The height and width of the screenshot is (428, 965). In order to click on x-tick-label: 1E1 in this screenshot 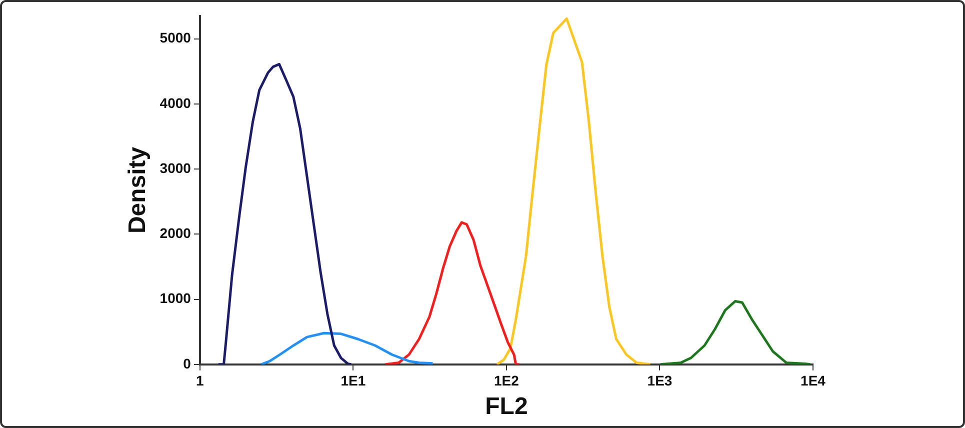, I will do `click(353, 380)`.